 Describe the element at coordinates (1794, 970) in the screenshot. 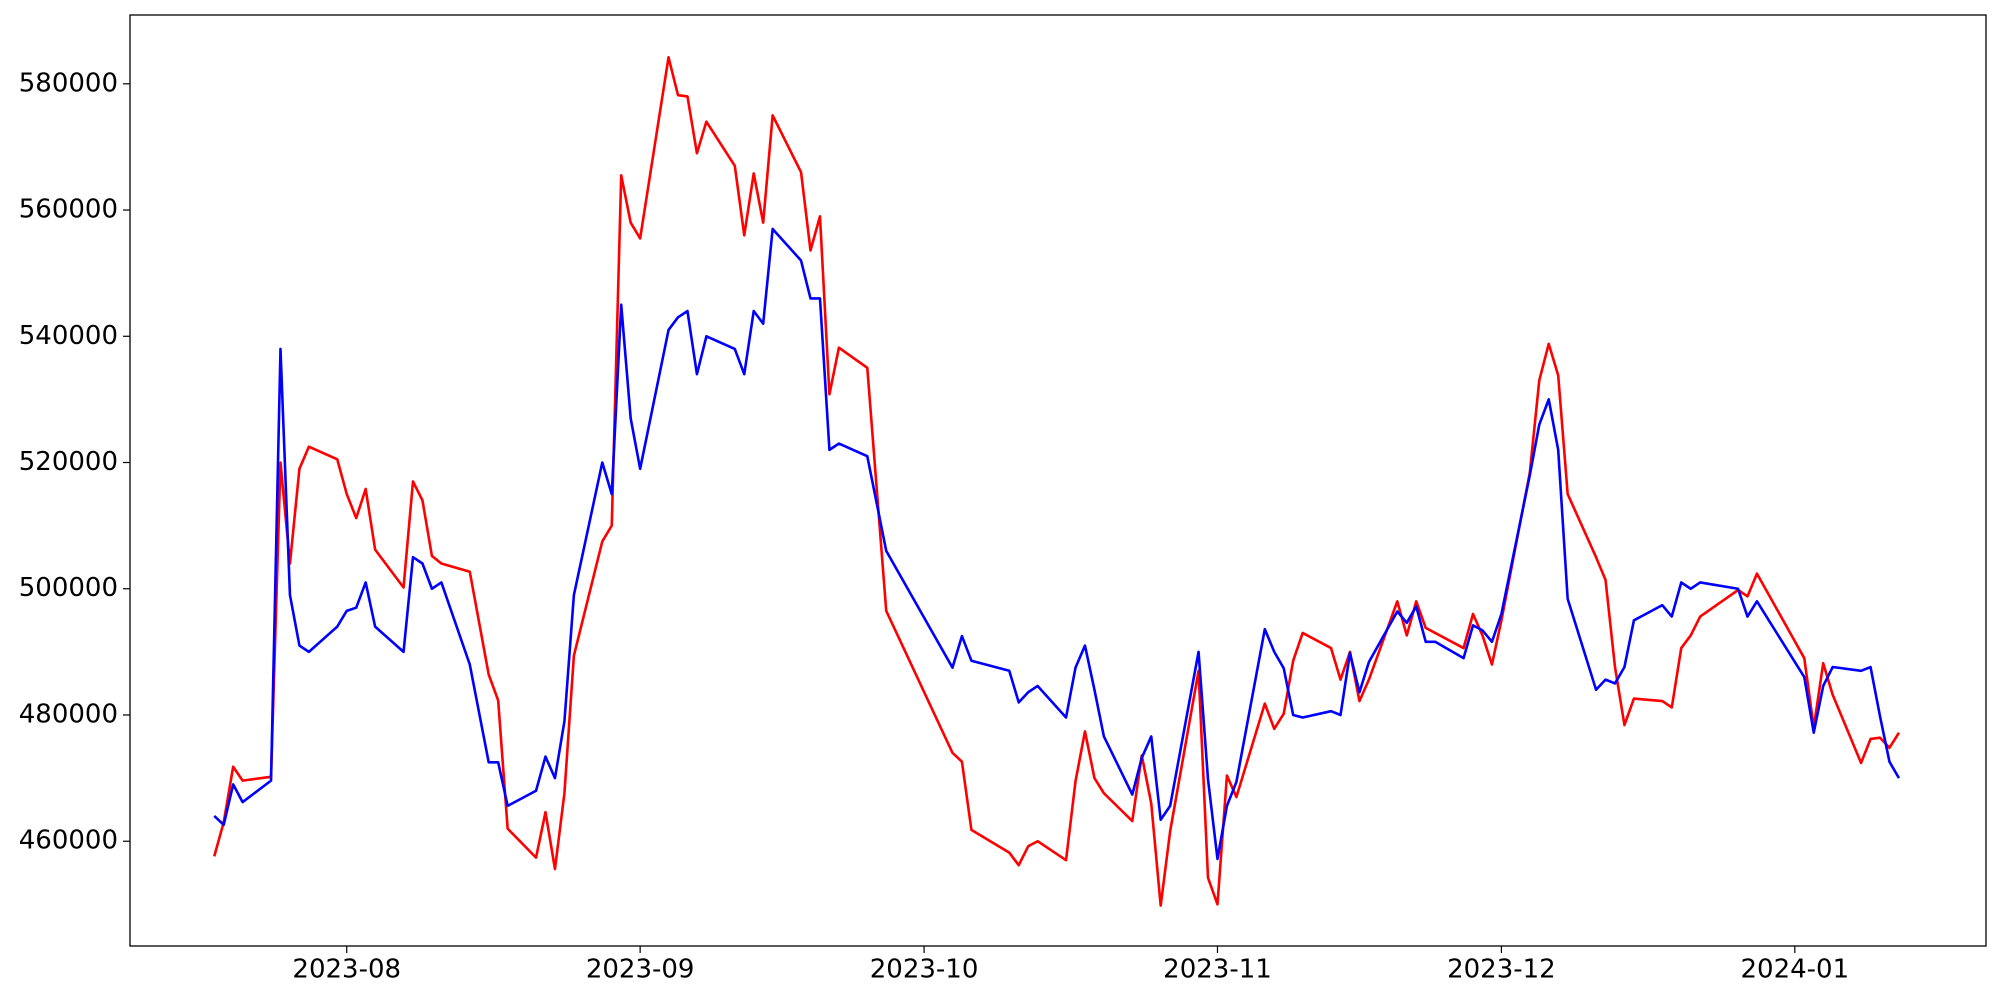

I see `x-tick-label: 2024-01` at that location.